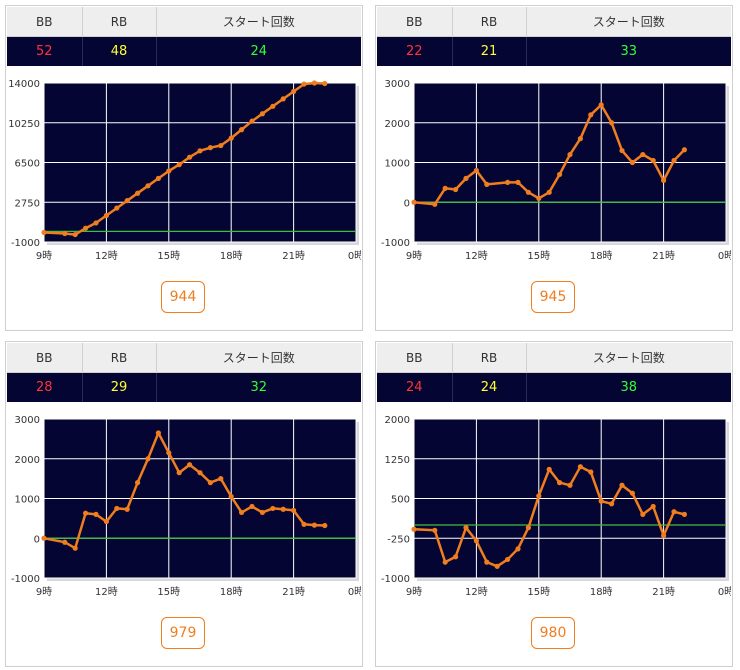 The image size is (740, 670). Describe the element at coordinates (183, 633) in the screenshot. I see `machine-number-button: 979` at that location.